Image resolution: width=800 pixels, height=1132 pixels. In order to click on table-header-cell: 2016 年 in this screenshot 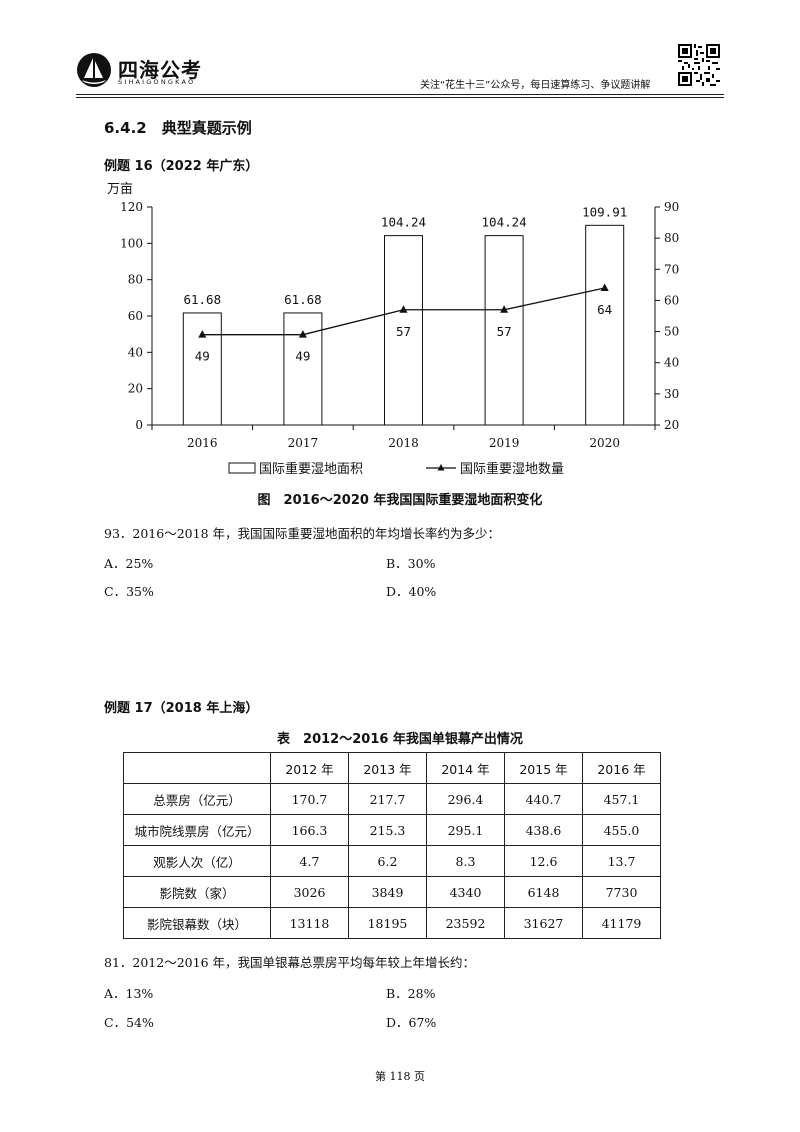, I will do `click(621, 768)`.